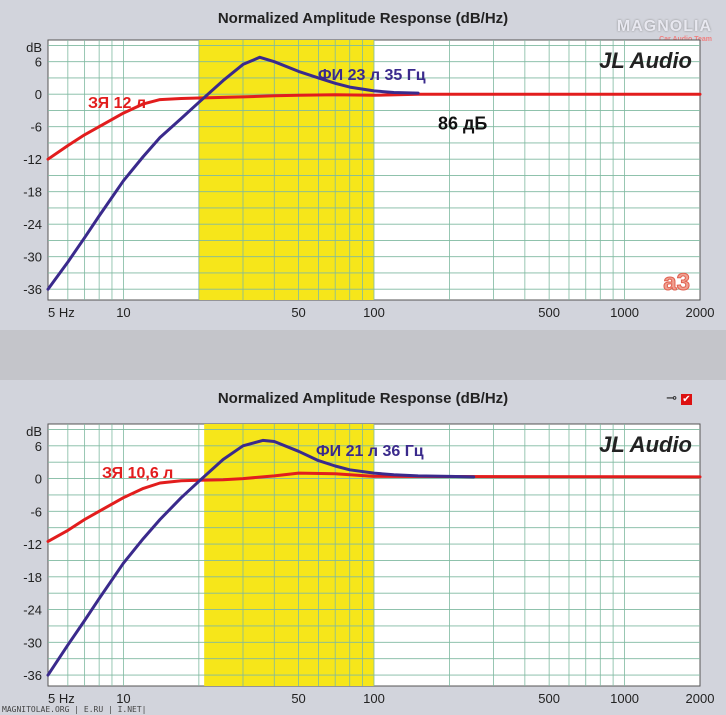  Describe the element at coordinates (117, 103) in the screenshot. I see `series-label: ЗЯ 12 л` at that location.